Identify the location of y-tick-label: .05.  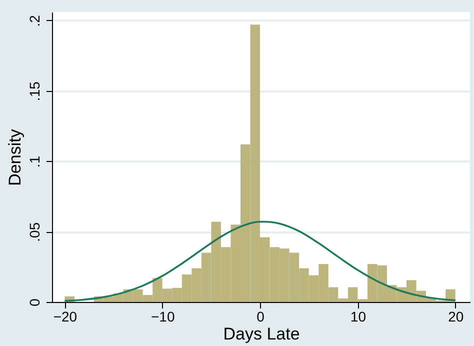
(34, 232).